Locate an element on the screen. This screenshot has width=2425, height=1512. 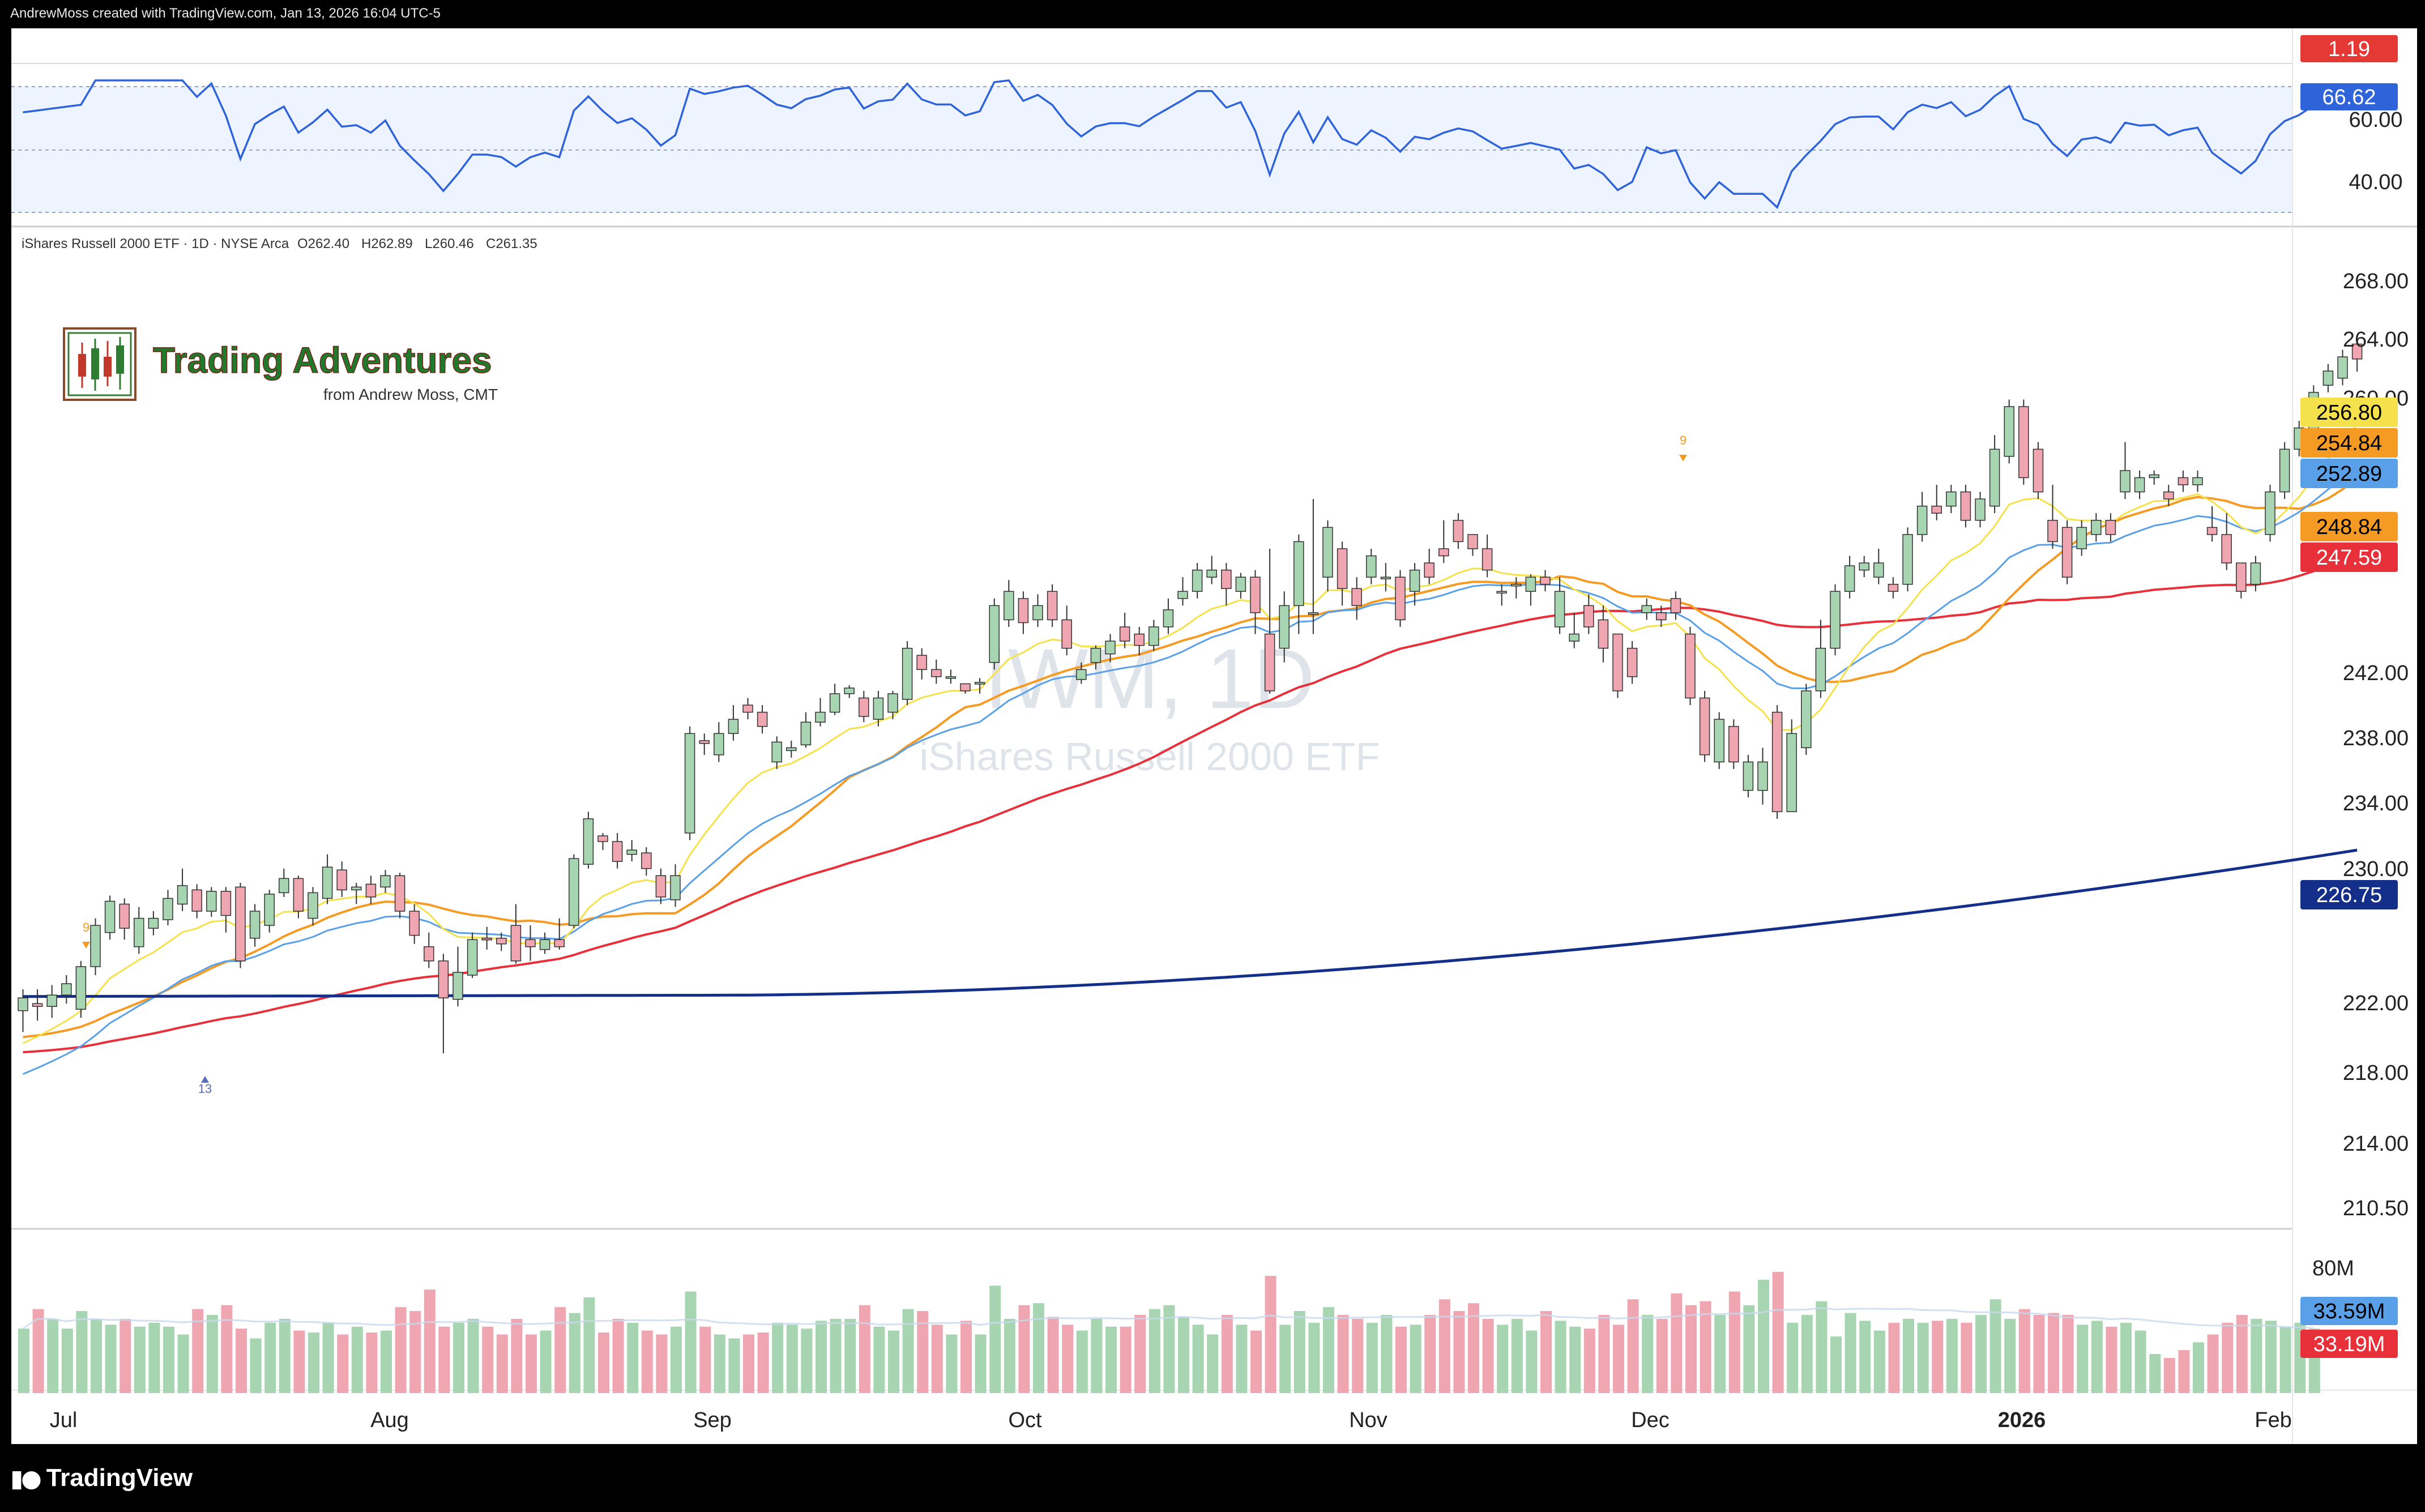
volume-label-text: 33.19M is located at coordinates (2349, 1344).